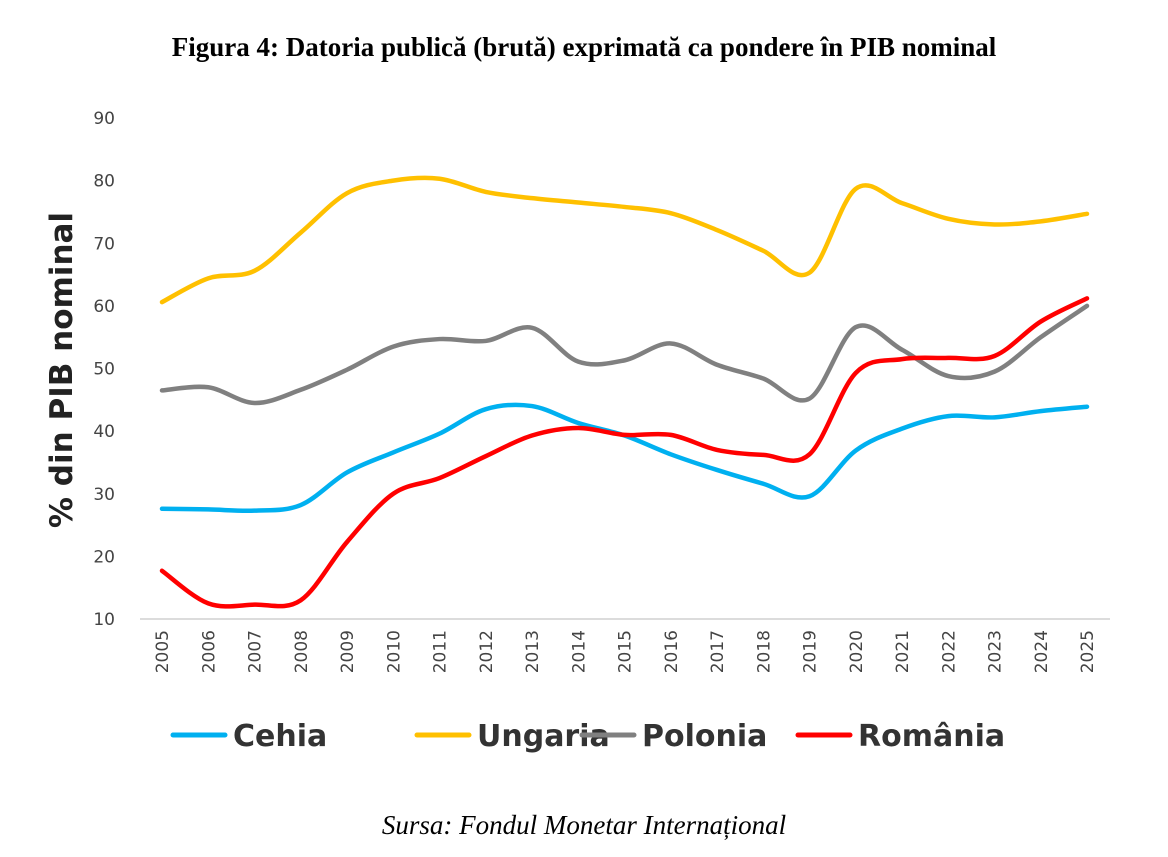  What do you see at coordinates (104, 244) in the screenshot?
I see `y-tick-label: 70` at bounding box center [104, 244].